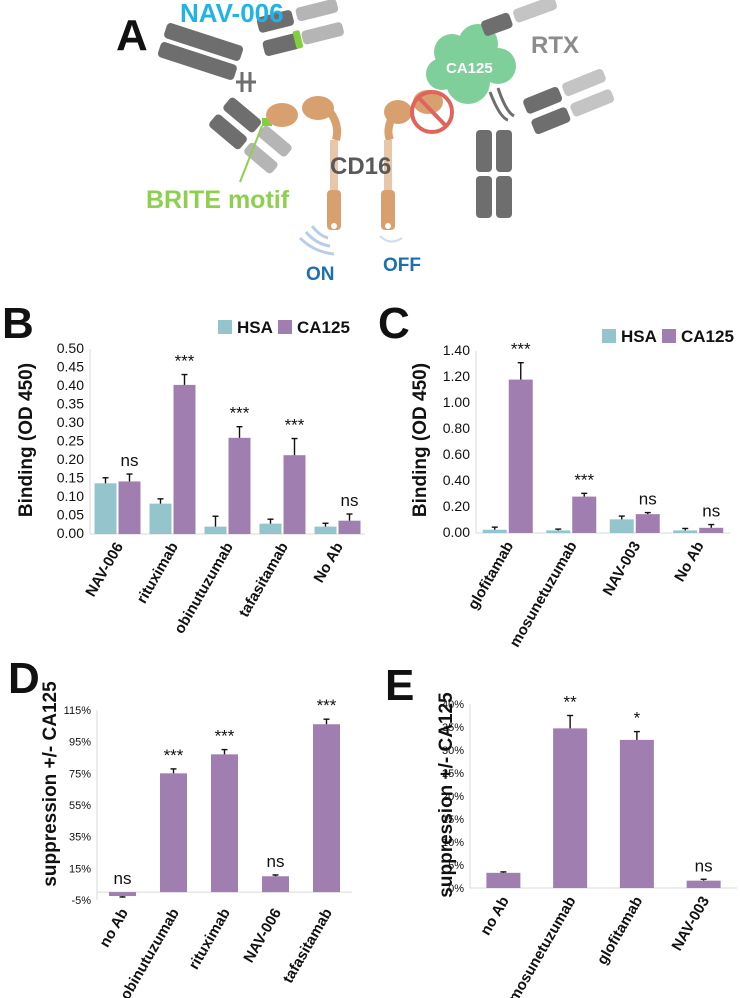  I want to click on y-tick-label: 0.30, so click(70, 422).